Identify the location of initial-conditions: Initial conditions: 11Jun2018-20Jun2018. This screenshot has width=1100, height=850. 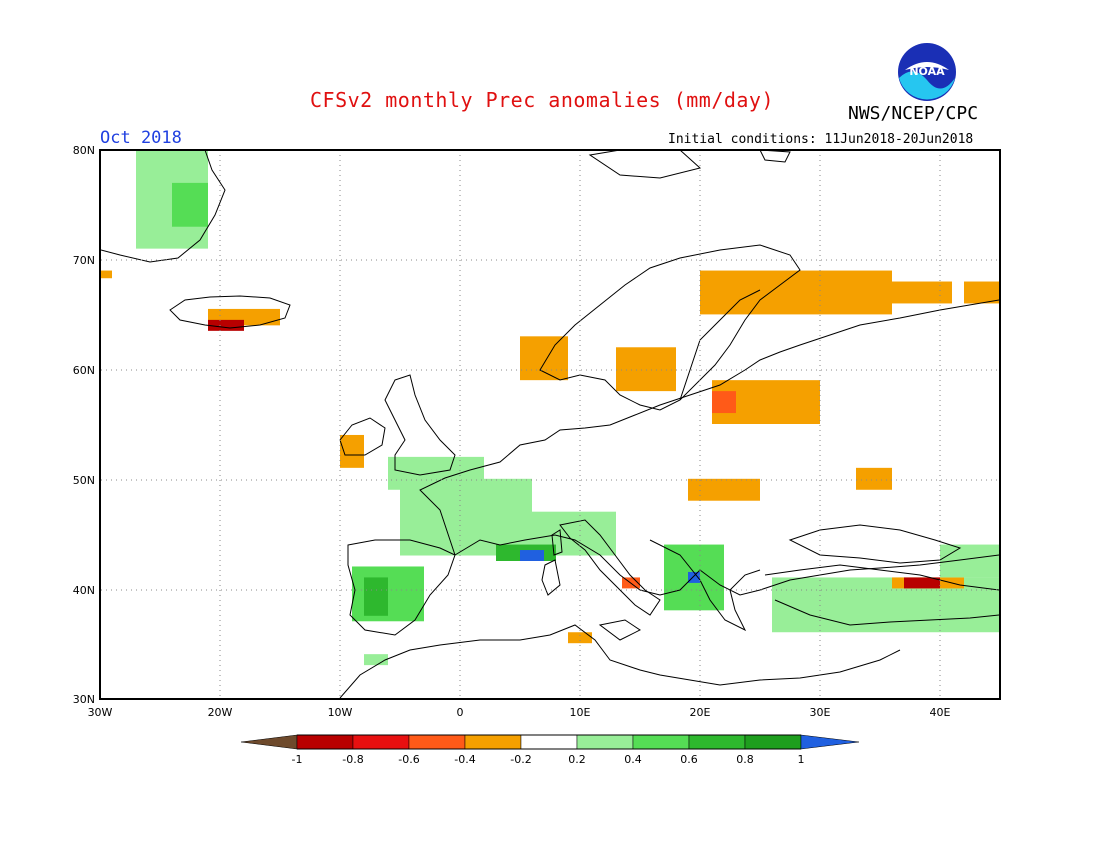
(821, 139).